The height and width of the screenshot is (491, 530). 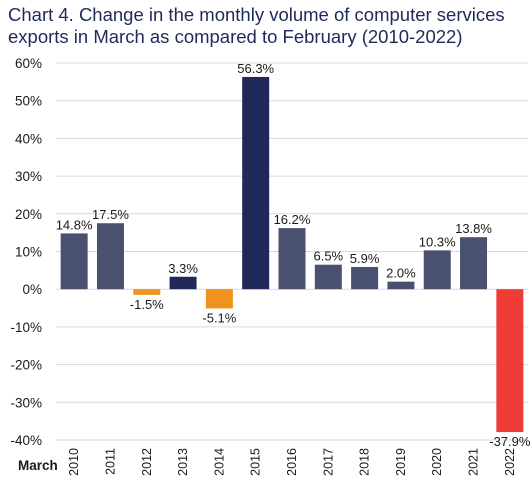 What do you see at coordinates (510, 361) in the screenshot?
I see `bar-2022` at bounding box center [510, 361].